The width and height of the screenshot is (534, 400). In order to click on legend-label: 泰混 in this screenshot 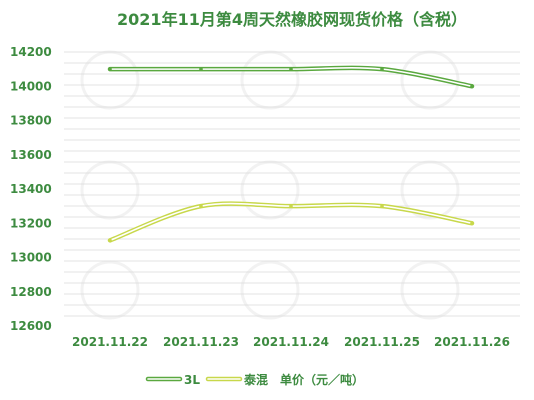, I will do `click(255, 379)`.